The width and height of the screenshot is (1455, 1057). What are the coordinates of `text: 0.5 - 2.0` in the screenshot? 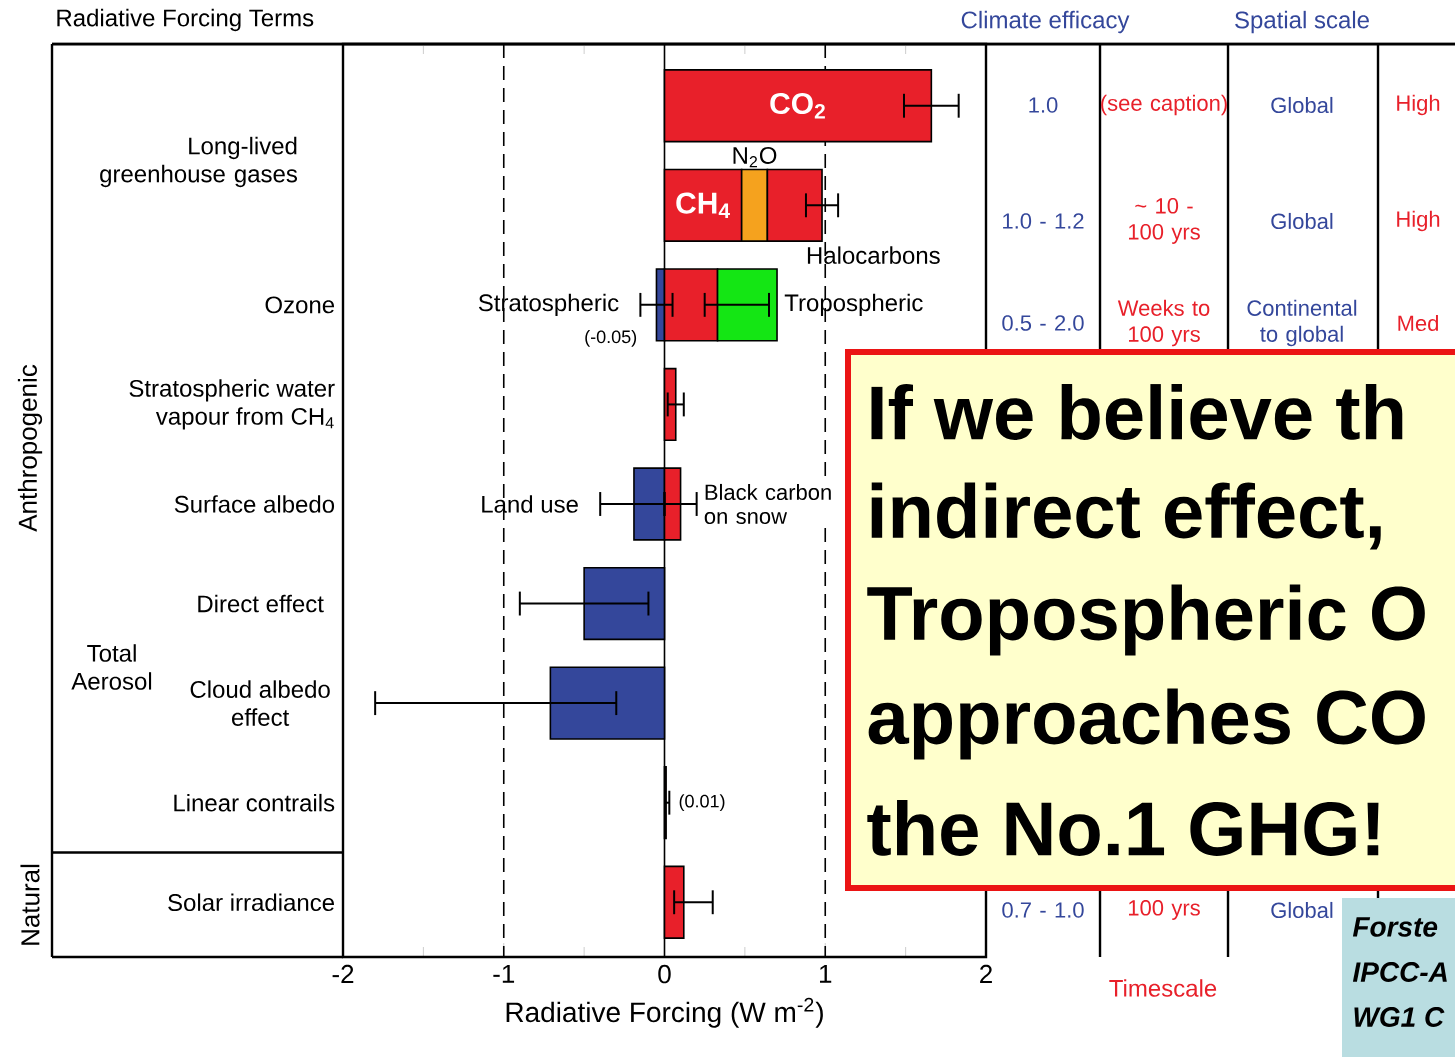 It's located at (1043, 323).